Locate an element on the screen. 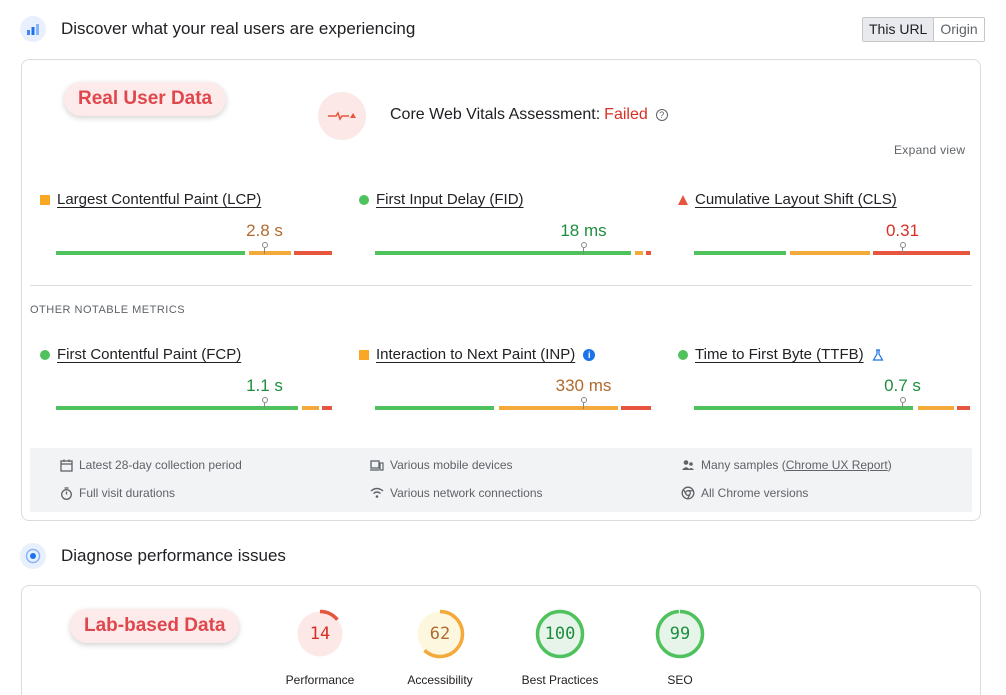 The width and height of the screenshot is (1006, 695). metric-label-link: Cumulative Layout Shift (CLS) is located at coordinates (796, 199).